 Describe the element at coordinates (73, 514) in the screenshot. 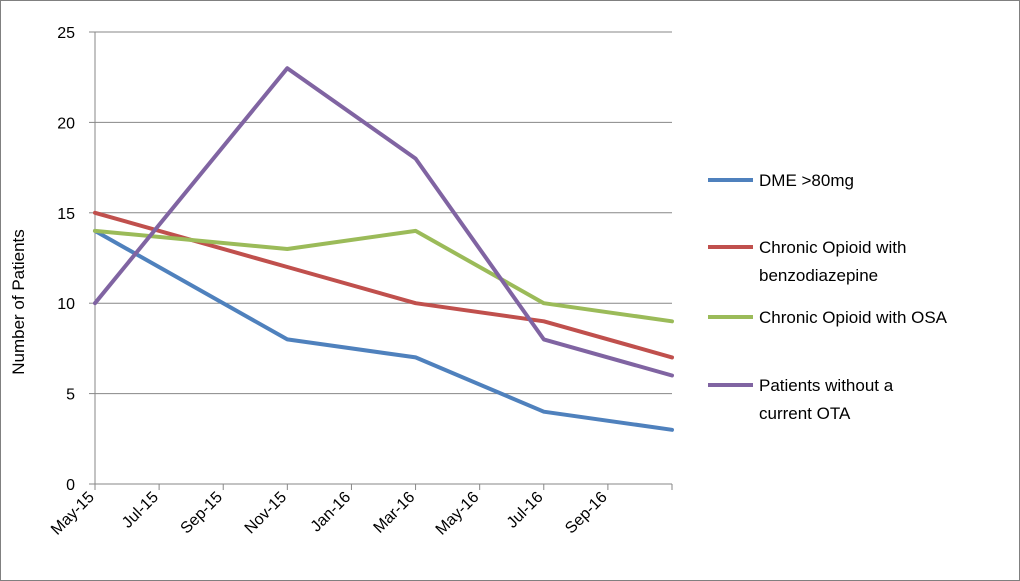

I see `x-tick-label: May-15` at that location.